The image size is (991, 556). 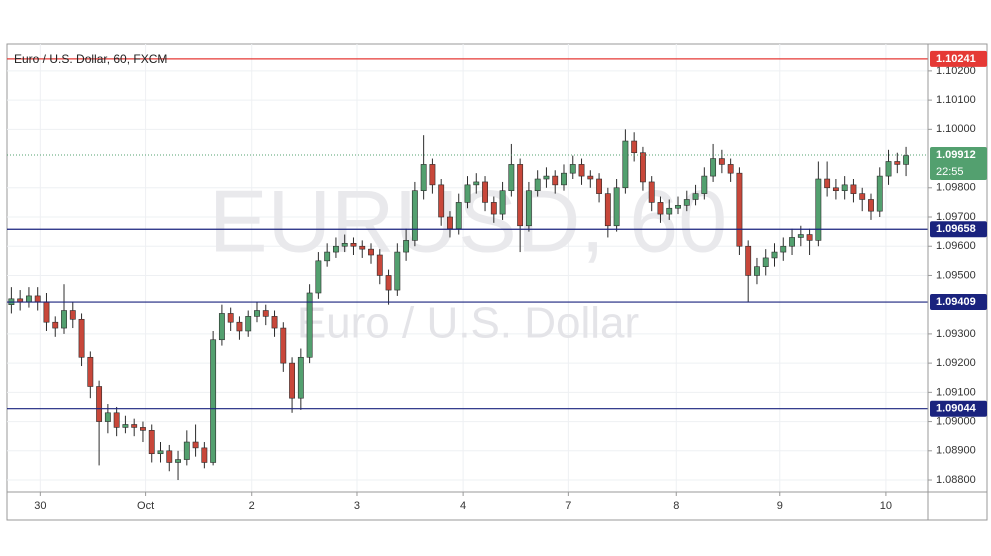 I want to click on x-tick-label: 9, so click(x=780, y=506).